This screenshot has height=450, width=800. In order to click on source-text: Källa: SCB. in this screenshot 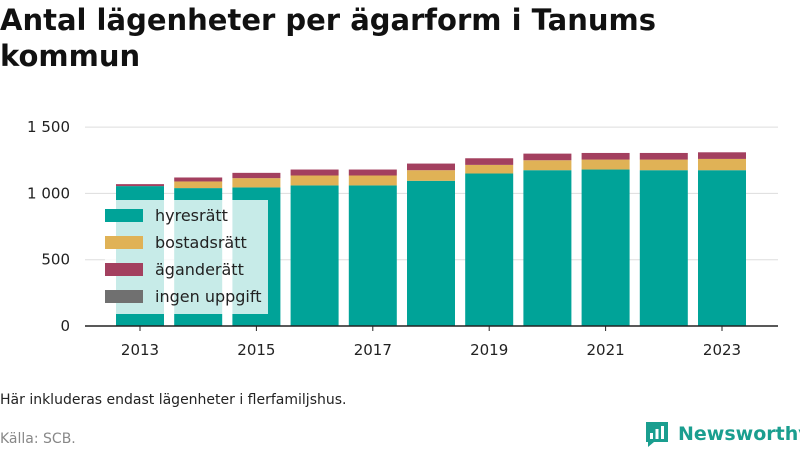, I will do `click(38, 439)`.